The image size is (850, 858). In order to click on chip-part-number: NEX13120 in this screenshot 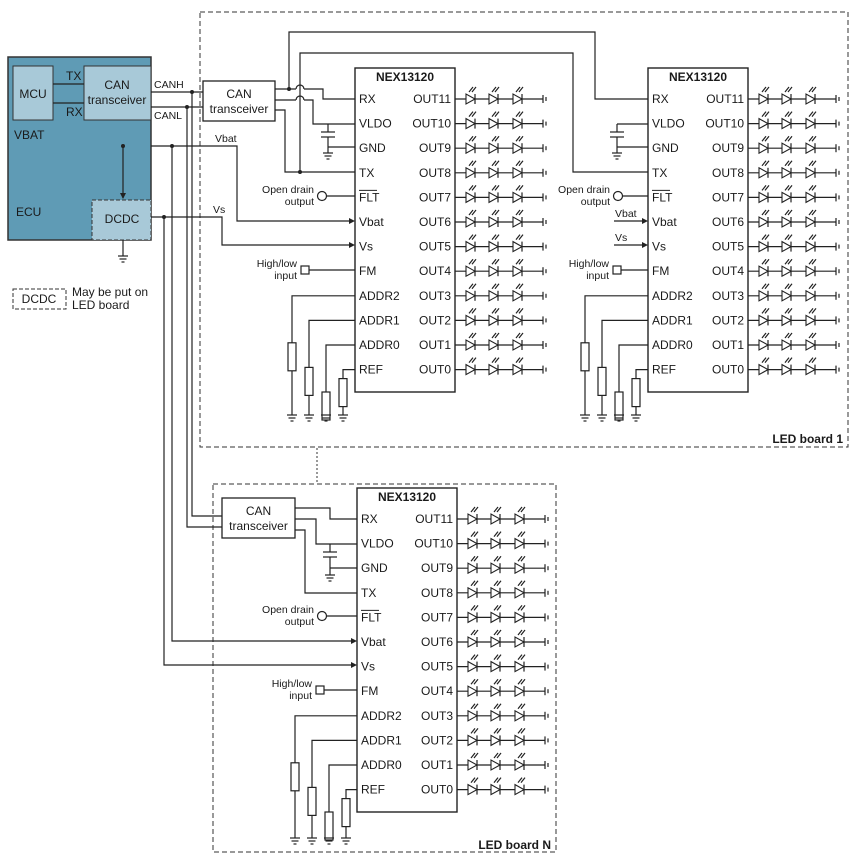, I will do `click(698, 77)`.